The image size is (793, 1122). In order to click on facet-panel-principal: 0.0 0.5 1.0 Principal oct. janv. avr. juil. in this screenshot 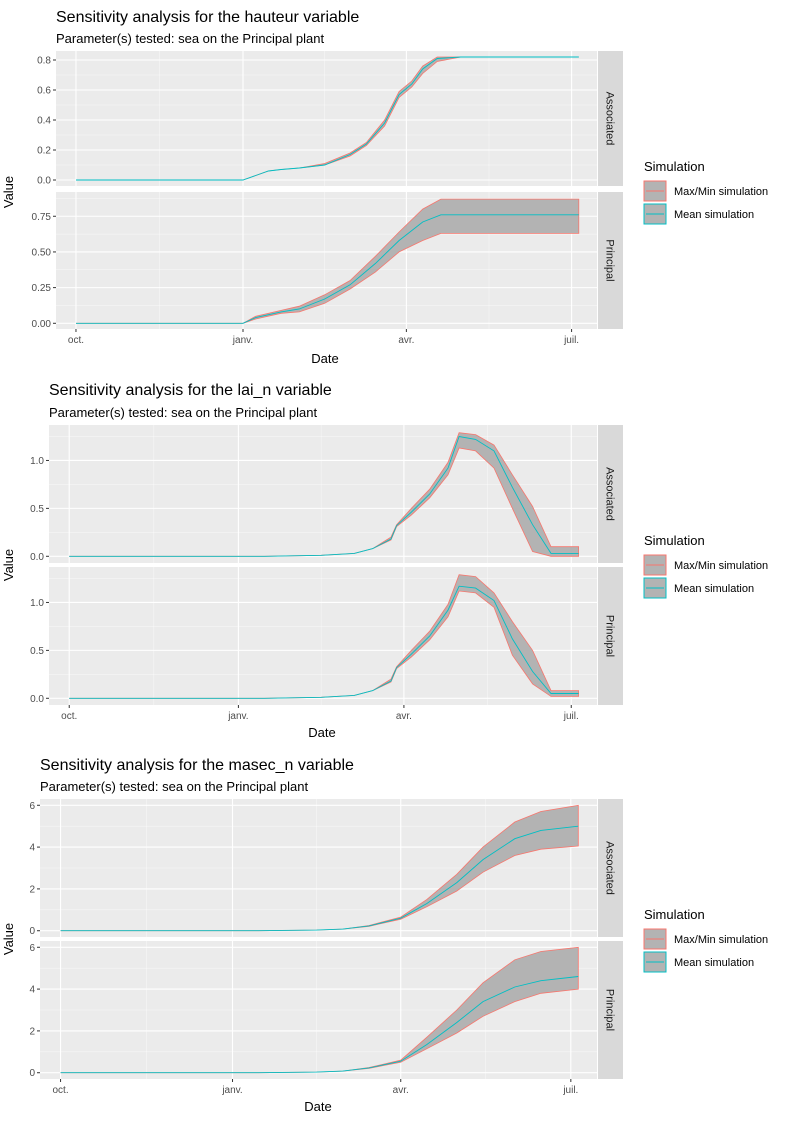, I will do `click(326, 644)`.